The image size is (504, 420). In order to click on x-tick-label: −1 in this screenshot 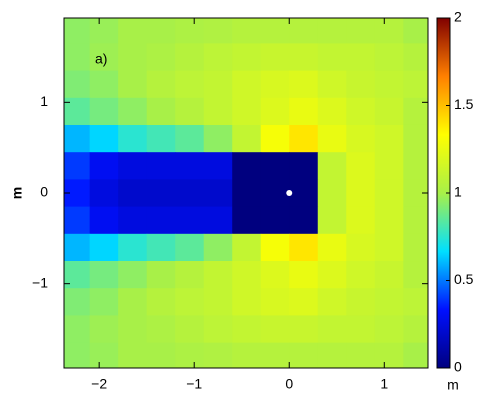, I will do `click(194, 384)`.